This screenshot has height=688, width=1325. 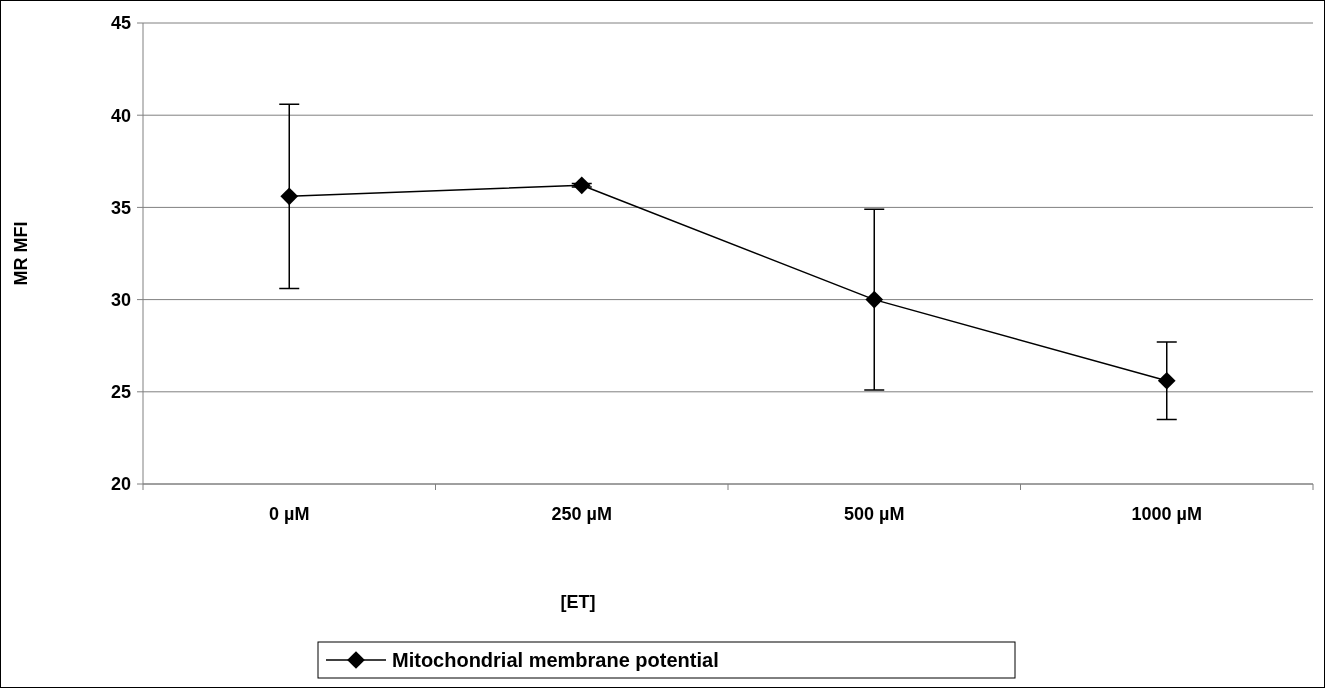 I want to click on x-axis-title: [ET], so click(x=578, y=602).